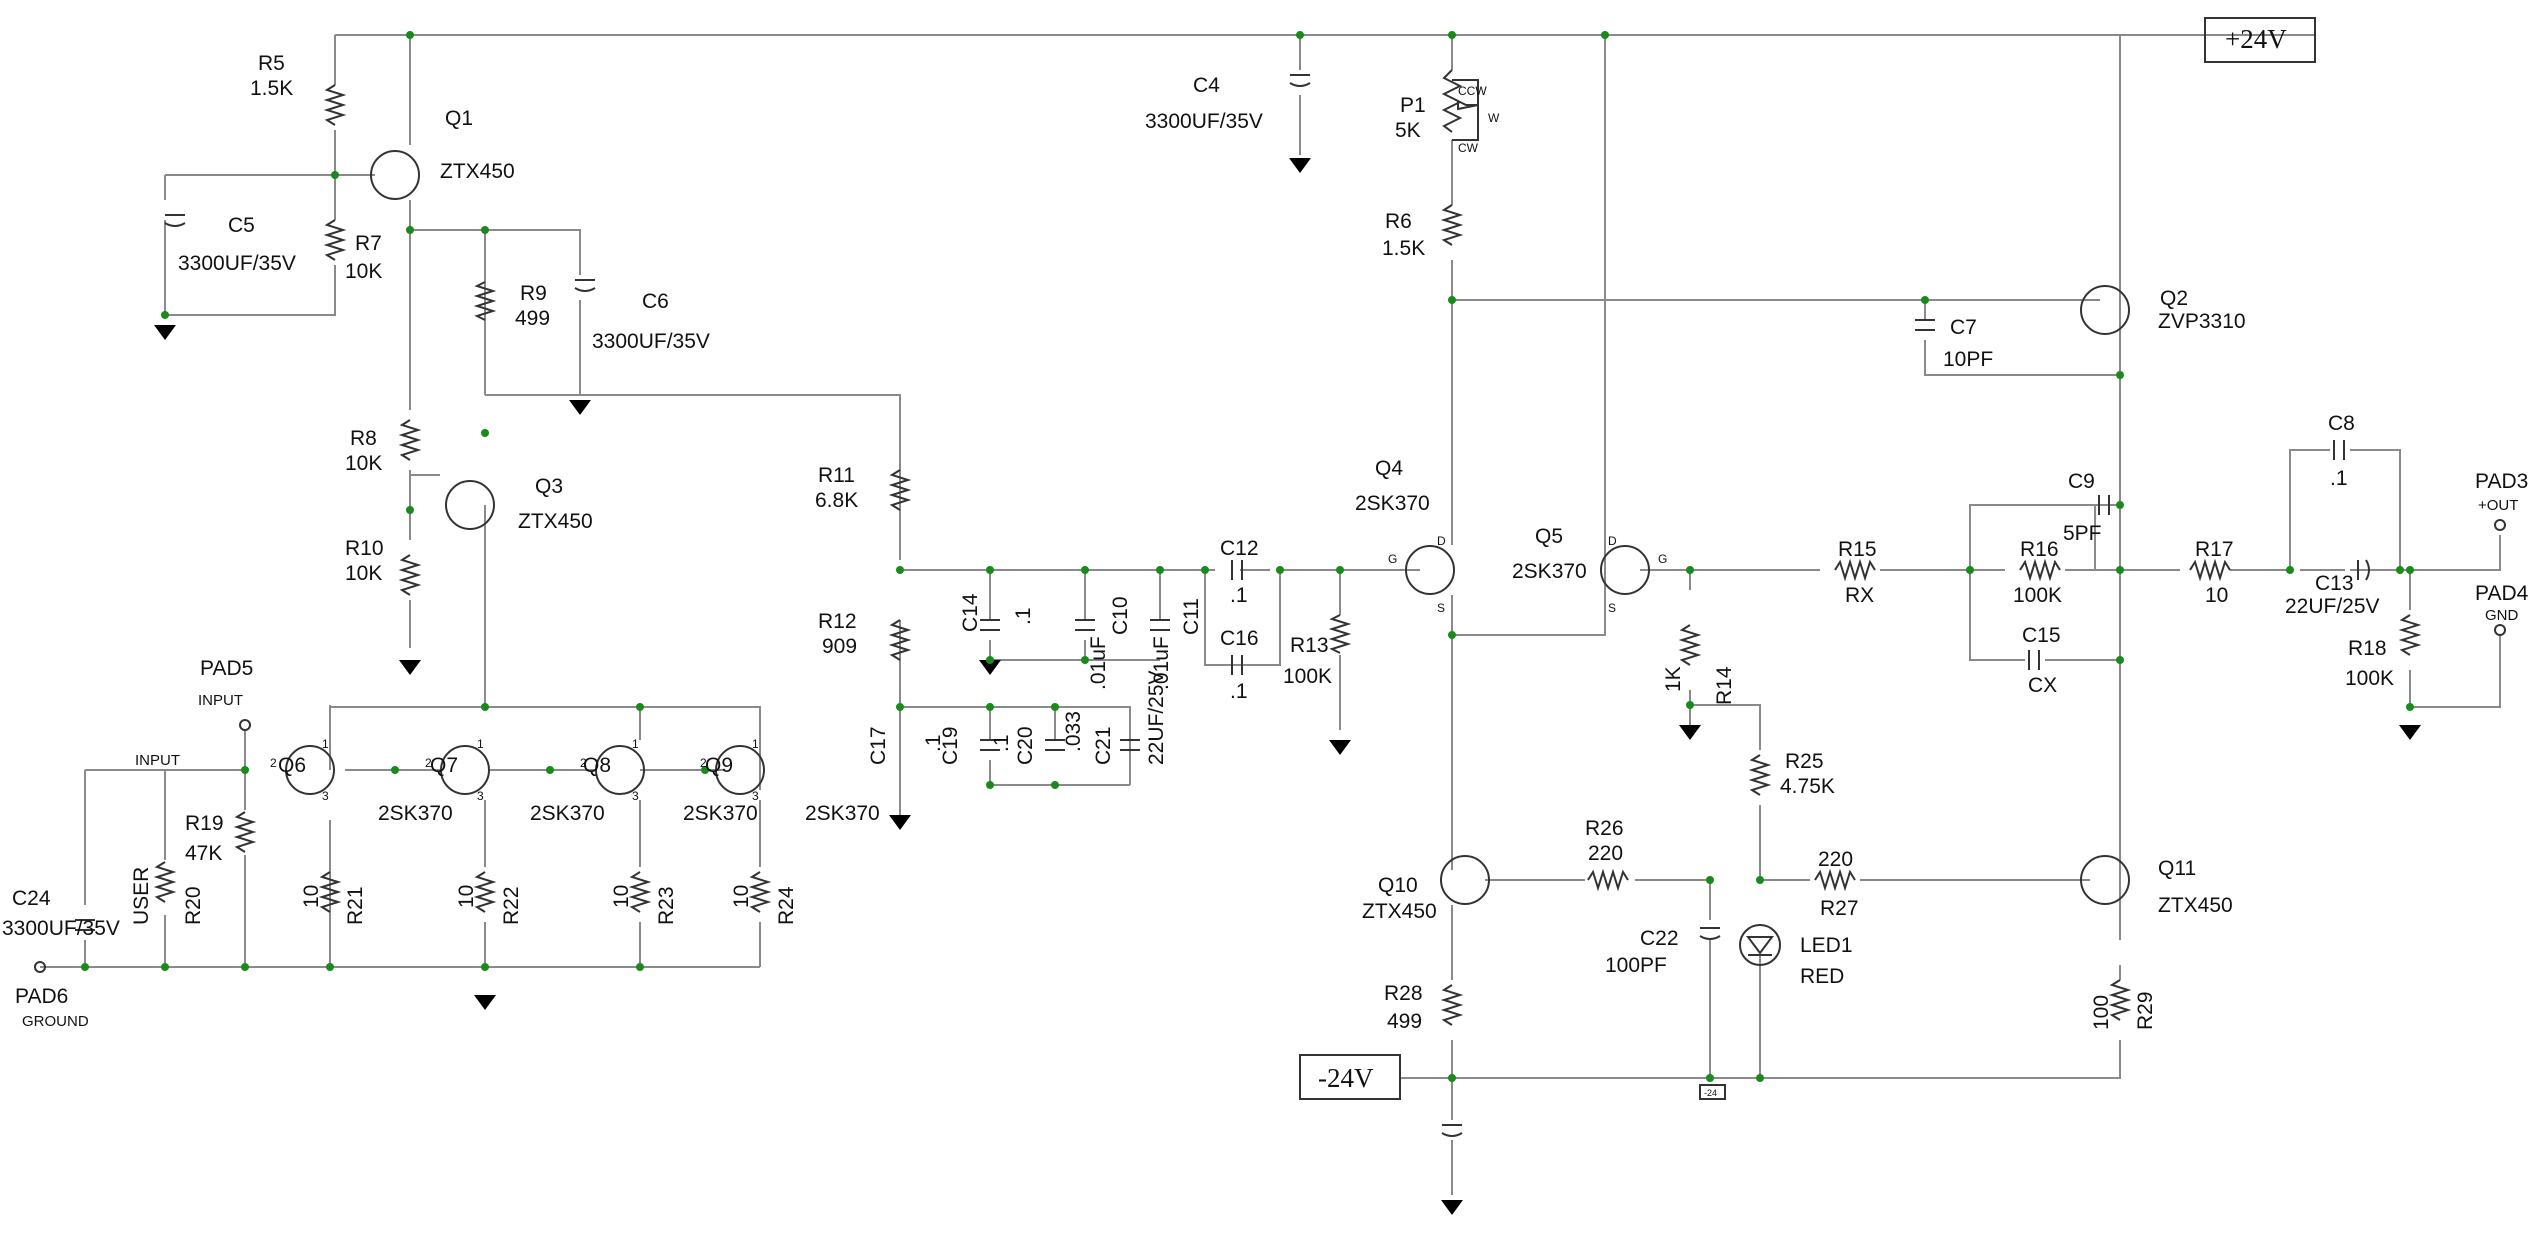 This screenshot has height=1243, width=2530. What do you see at coordinates (1404, 1021) in the screenshot?
I see `r28-value: 499` at bounding box center [1404, 1021].